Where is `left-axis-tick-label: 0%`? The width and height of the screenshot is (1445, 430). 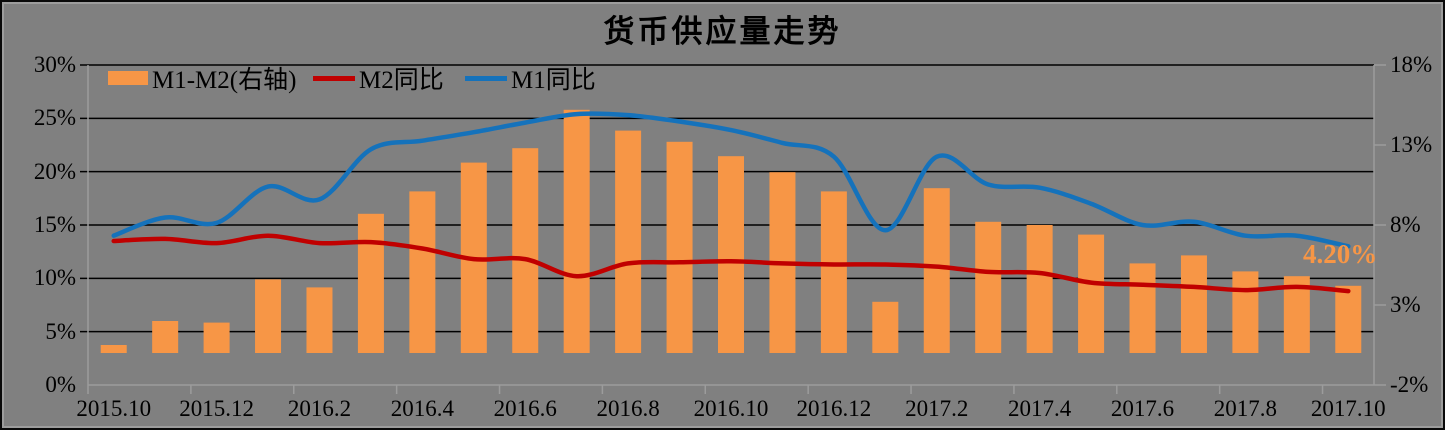 left-axis-tick-label: 0% is located at coordinates (60, 384).